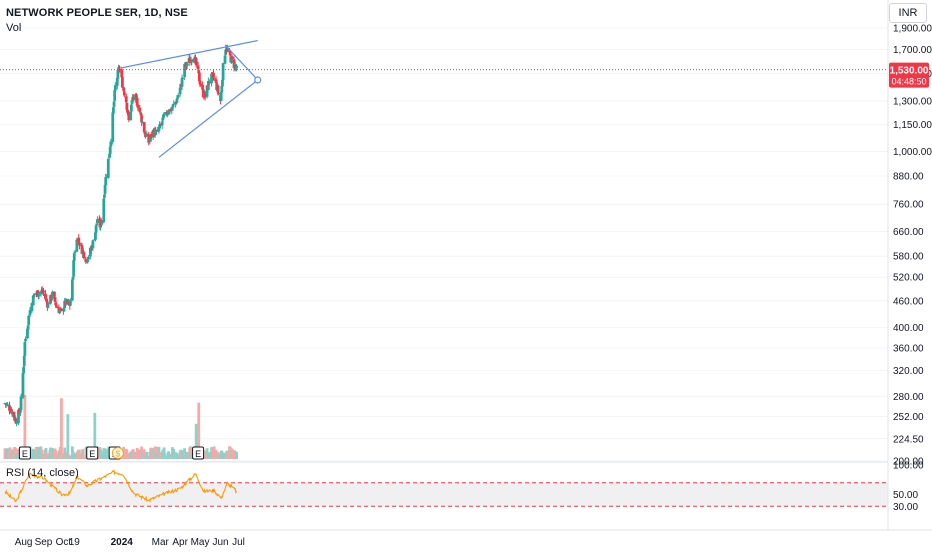 This screenshot has height=555, width=932. I want to click on time-tick-label: 2024, so click(122, 542).